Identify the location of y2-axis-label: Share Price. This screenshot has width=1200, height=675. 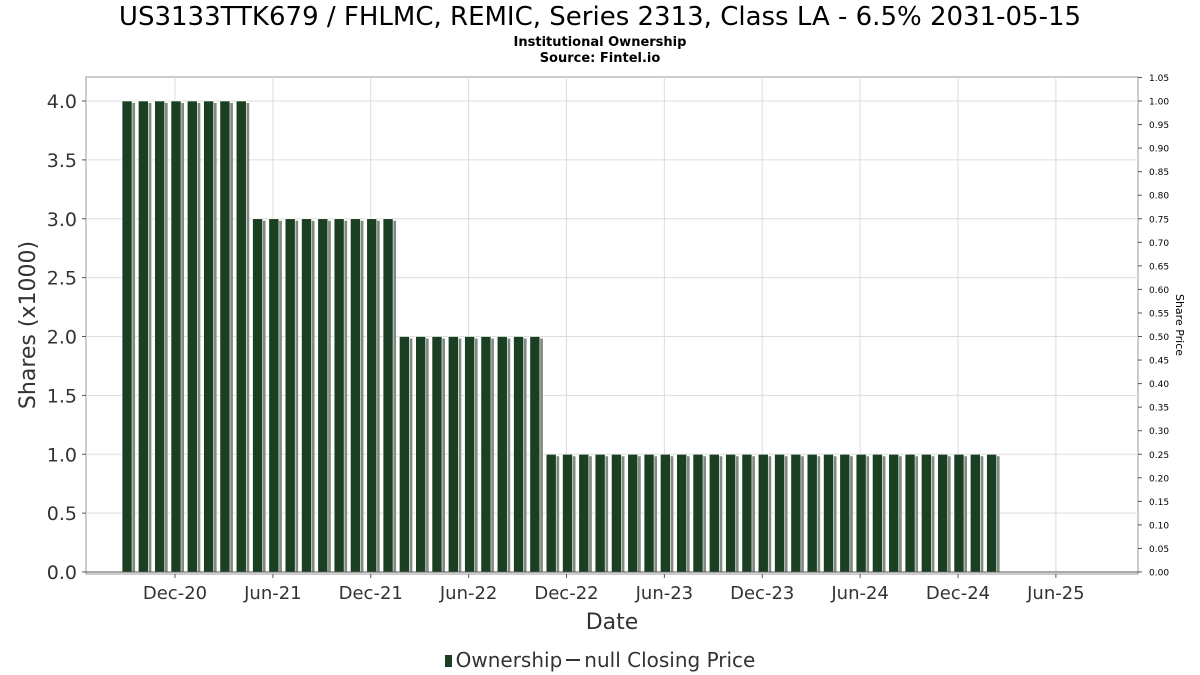
(1179, 325).